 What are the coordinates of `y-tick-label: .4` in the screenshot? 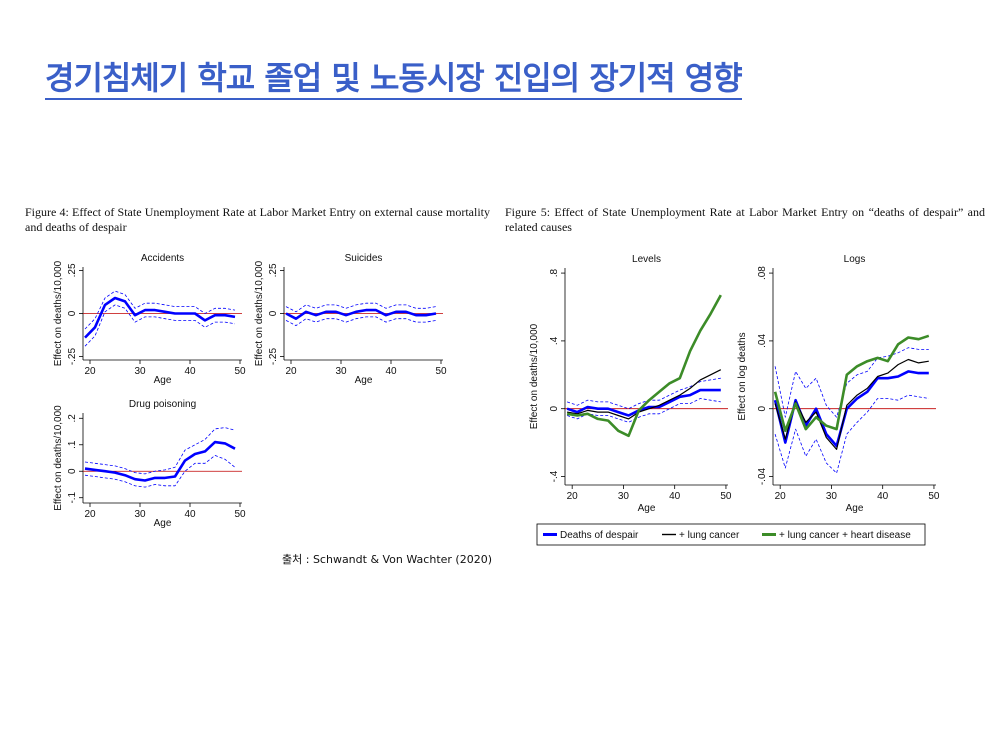 It's located at (554, 340).